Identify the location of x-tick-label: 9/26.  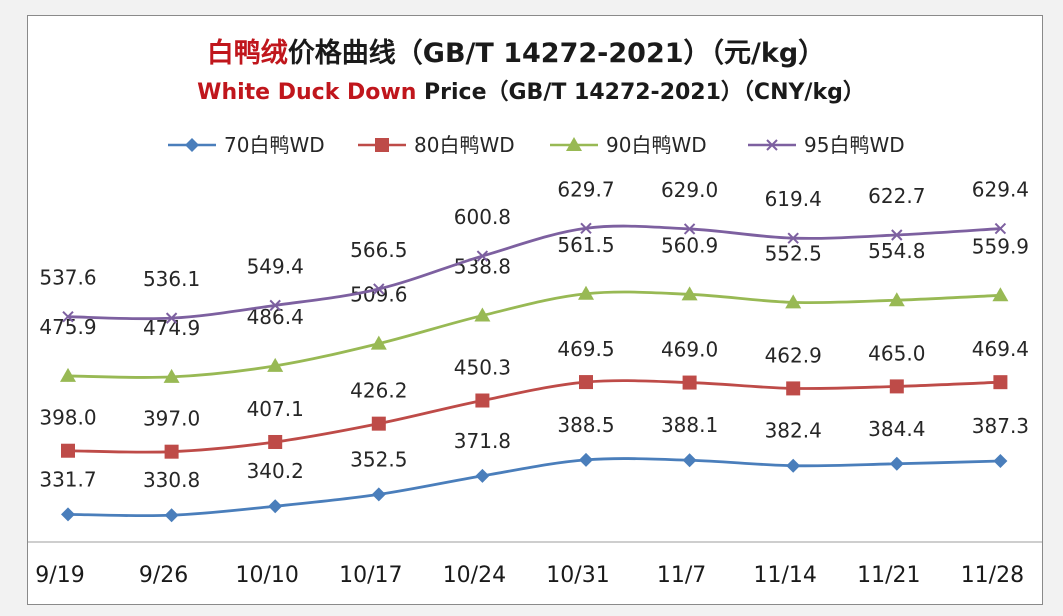
(163, 575).